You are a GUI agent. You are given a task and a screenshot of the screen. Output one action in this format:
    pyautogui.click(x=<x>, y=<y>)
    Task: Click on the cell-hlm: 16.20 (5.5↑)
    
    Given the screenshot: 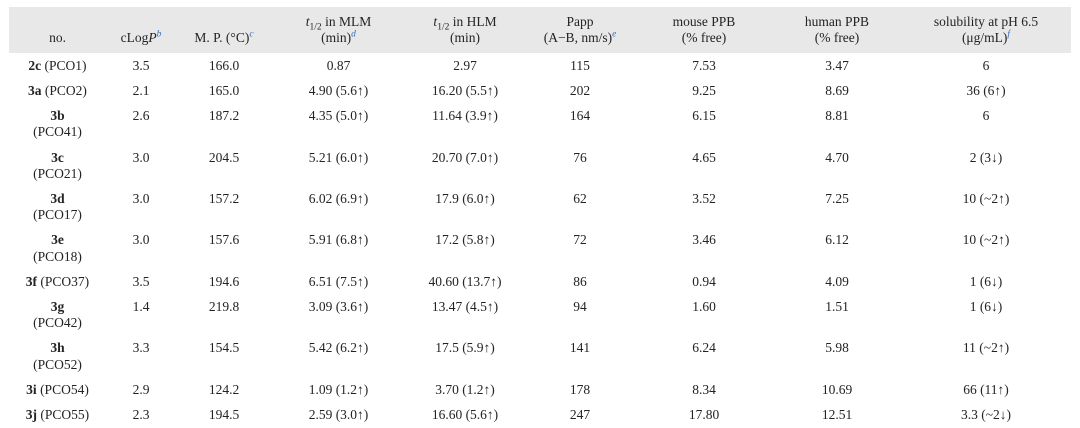 What is the action you would take?
    pyautogui.click(x=465, y=91)
    